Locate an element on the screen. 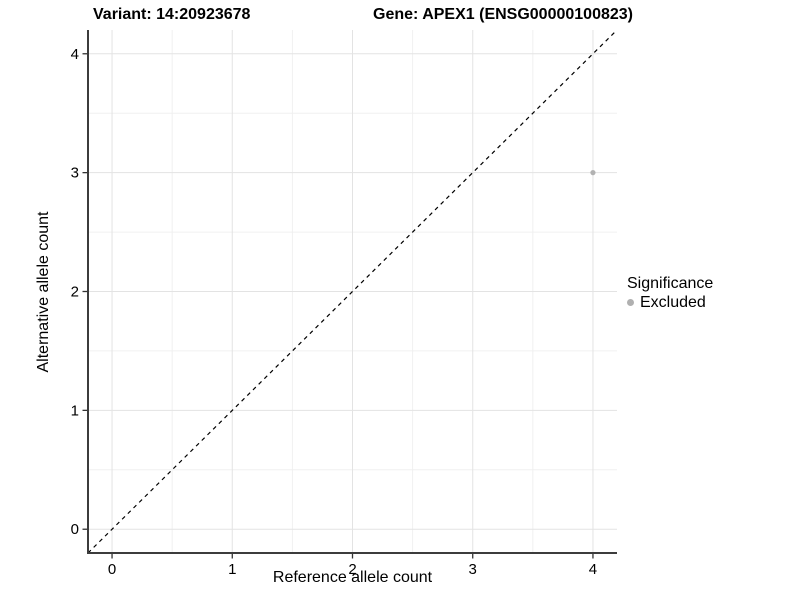 The image size is (800, 600). x-tick-label: 3 is located at coordinates (473, 569).